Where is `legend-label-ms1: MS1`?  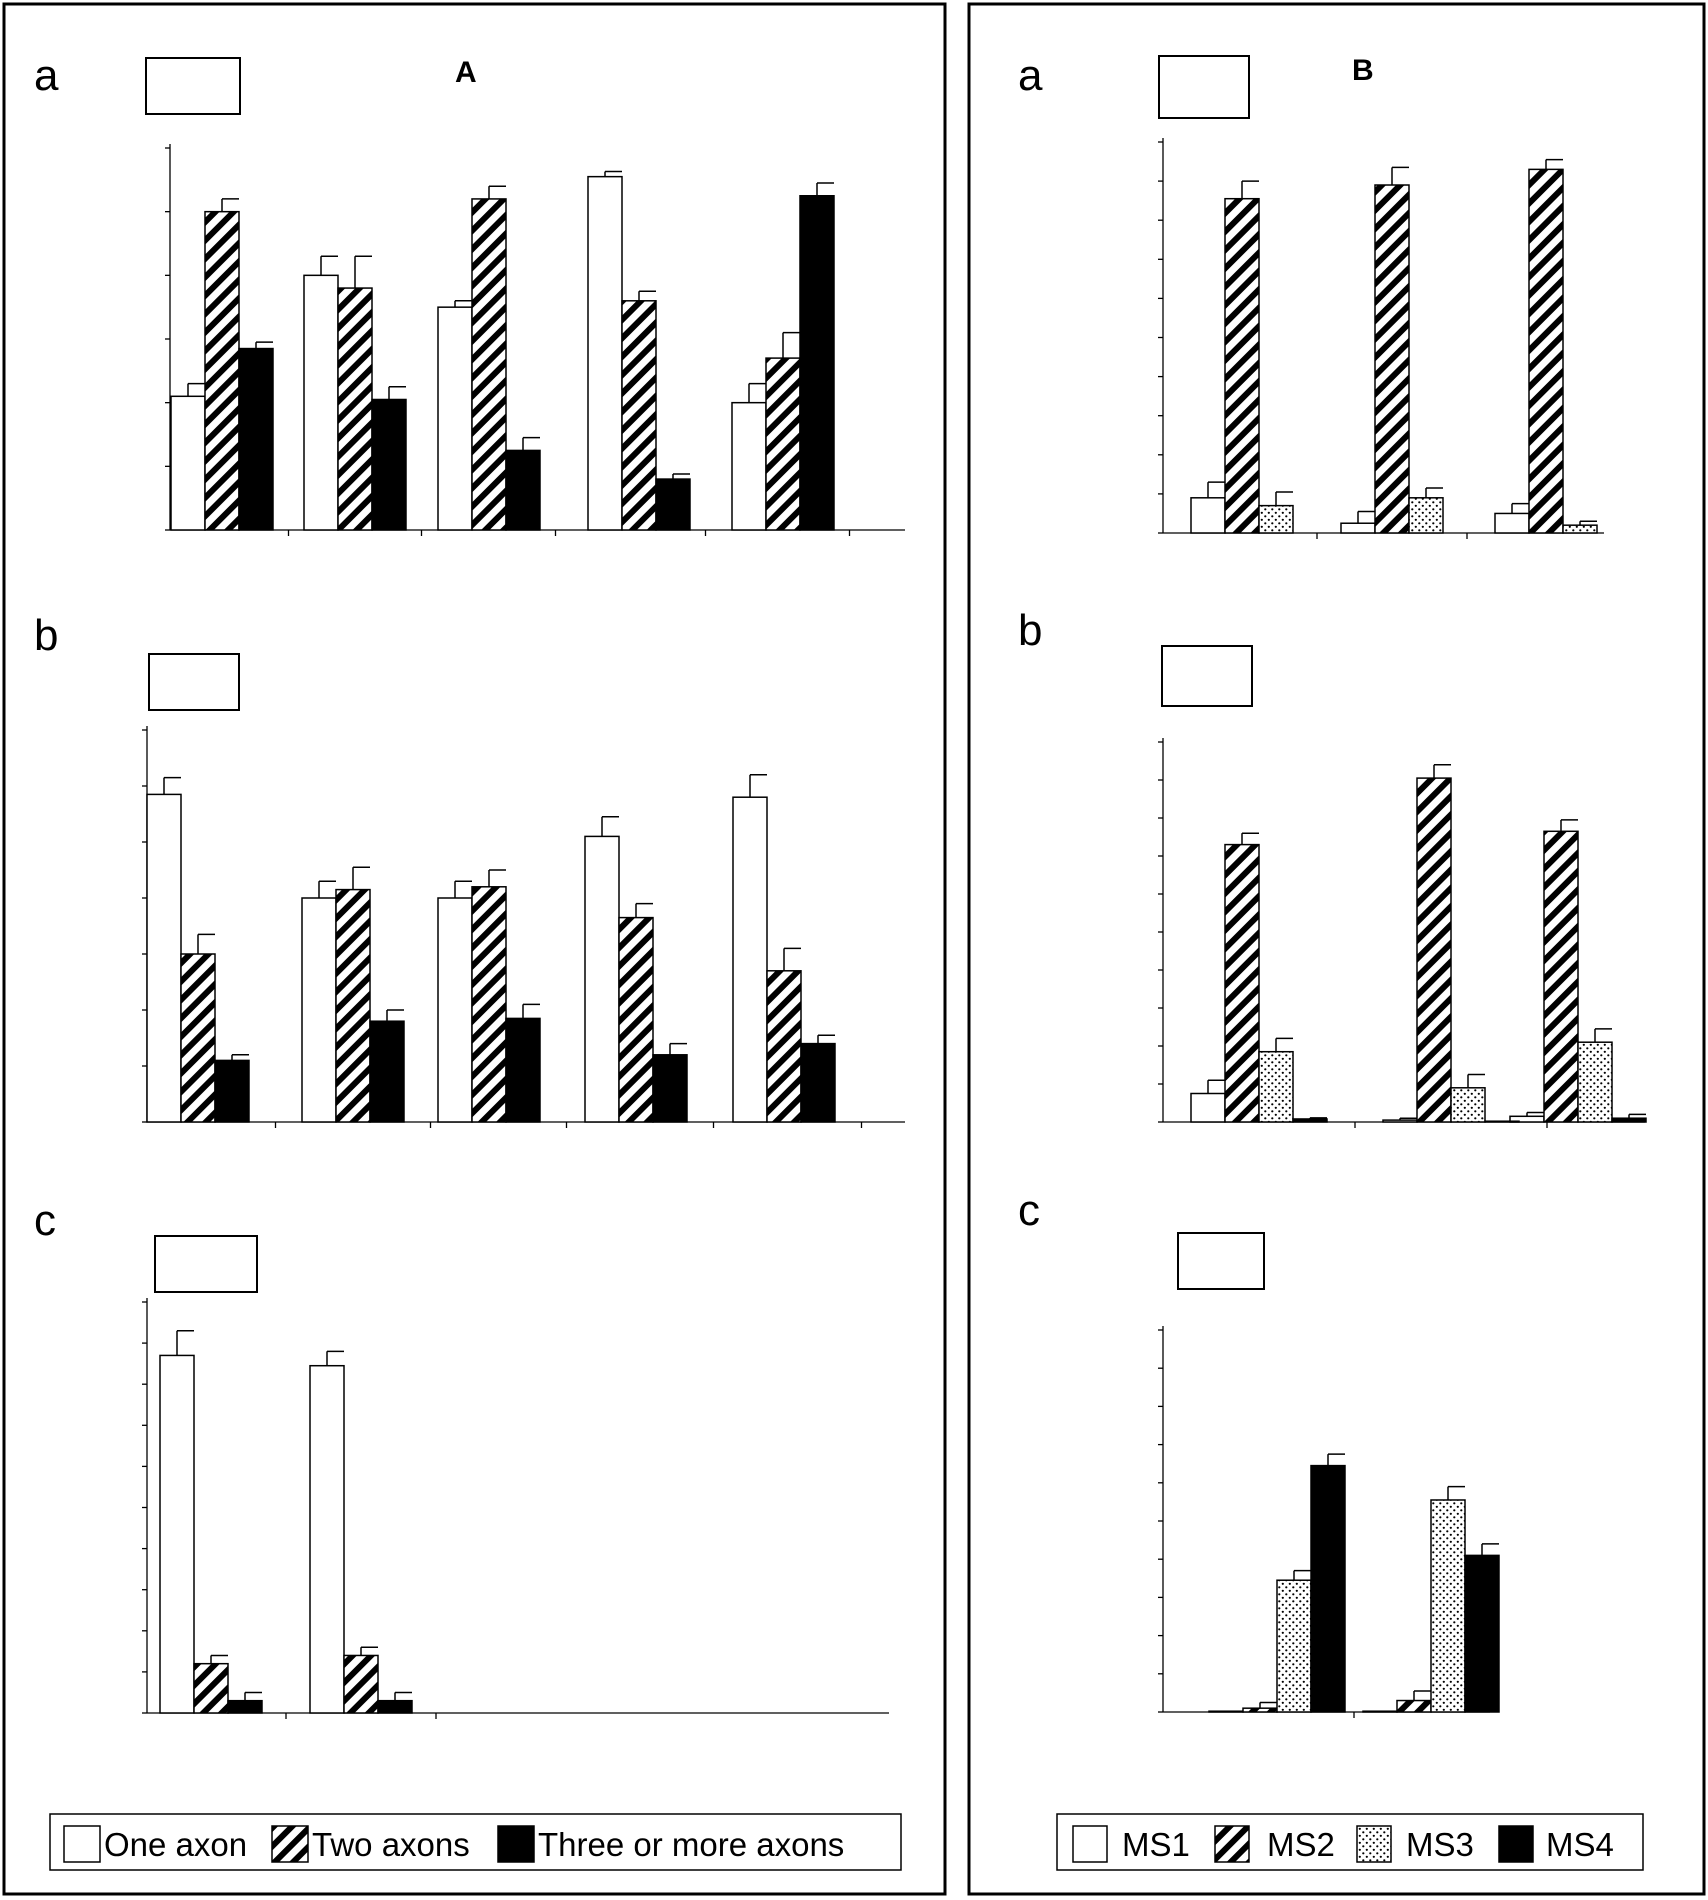 legend-label-ms1: MS1 is located at coordinates (1156, 1844).